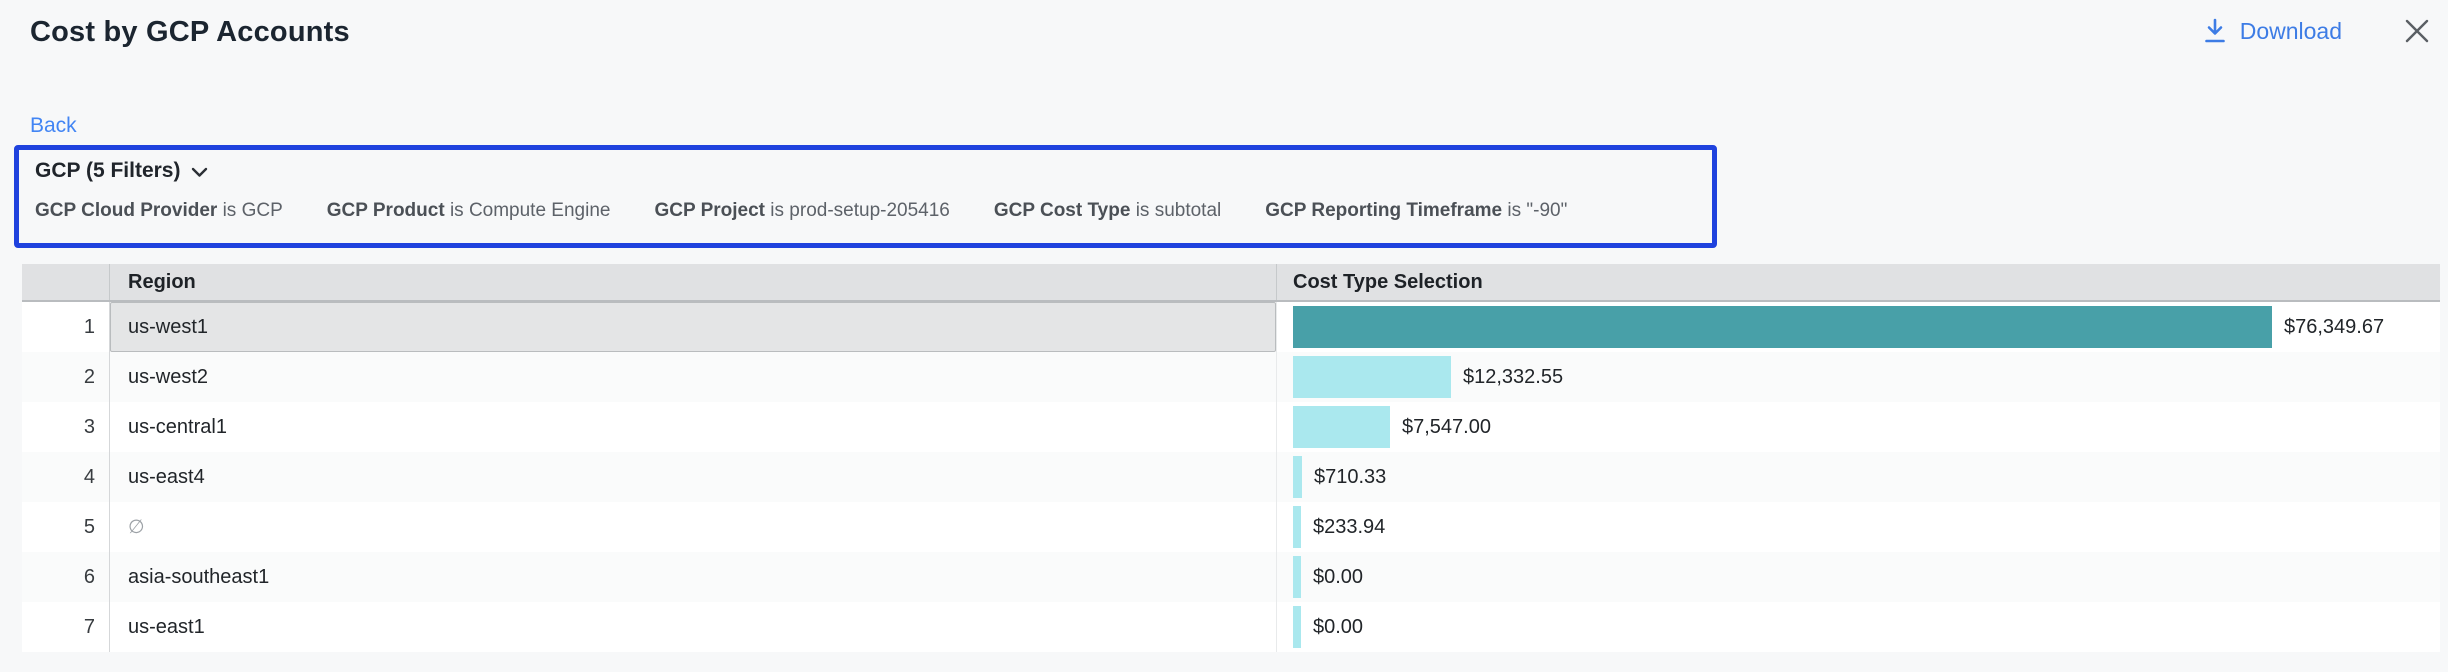 The width and height of the screenshot is (2448, 672). I want to click on cost-column-header: Cost Type Selection, so click(1858, 282).